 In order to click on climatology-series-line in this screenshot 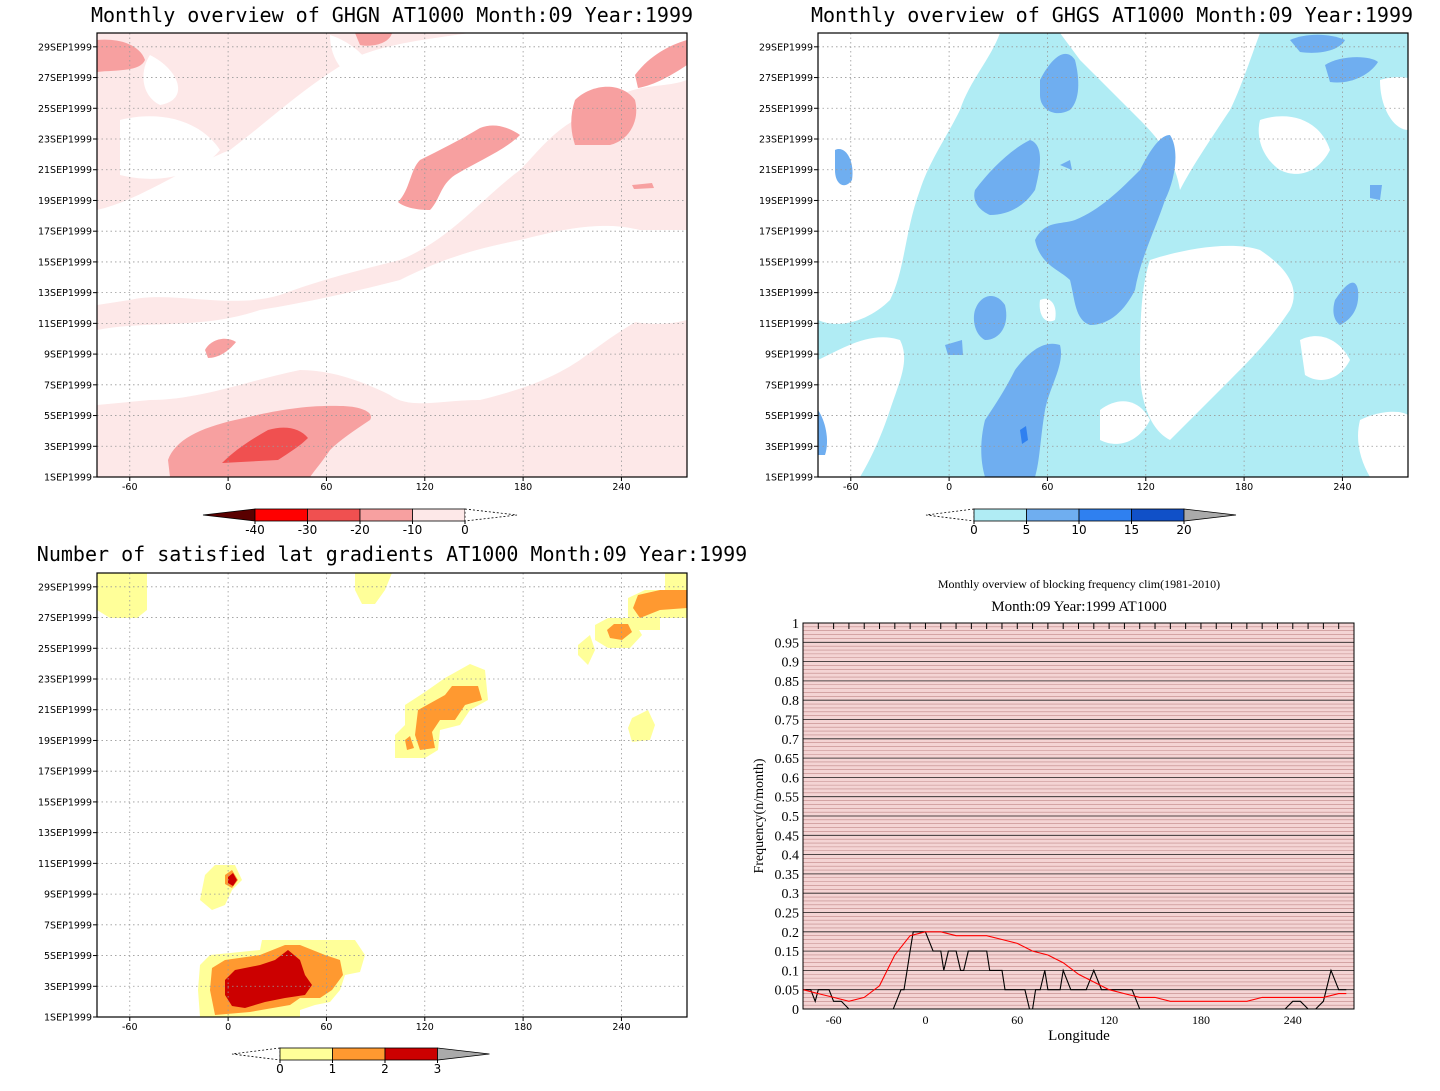, I will do `click(1074, 966)`.